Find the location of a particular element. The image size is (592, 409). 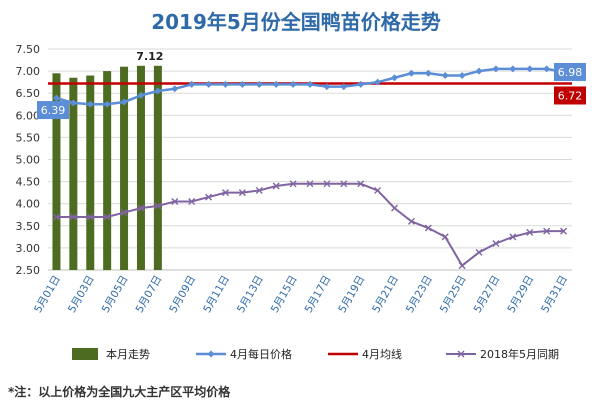

x-tick-label: 5月15日 is located at coordinates (284, 295).